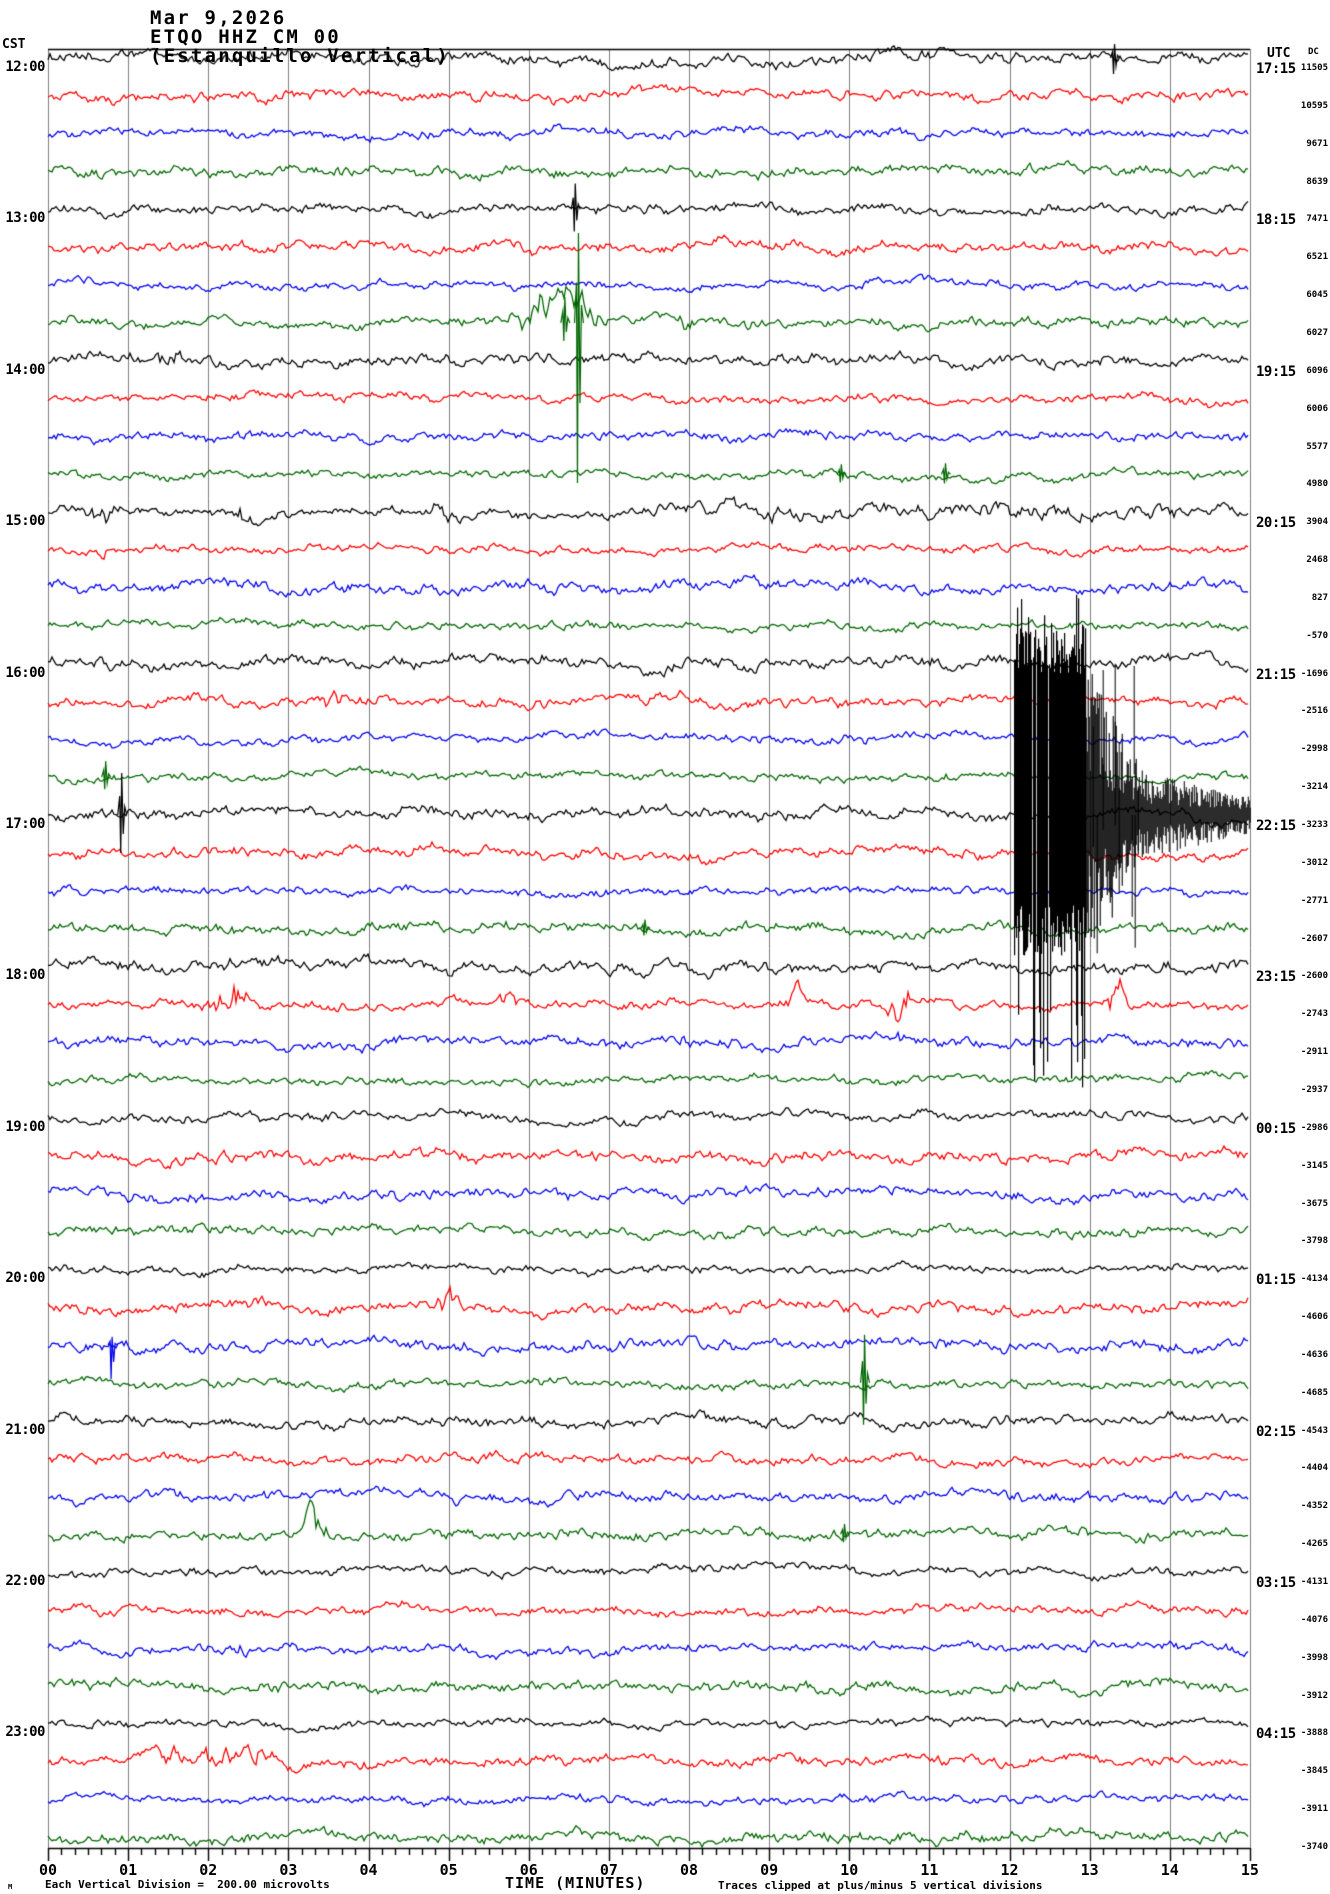  What do you see at coordinates (1317, 446) in the screenshot?
I see `dc-value: 5577` at bounding box center [1317, 446].